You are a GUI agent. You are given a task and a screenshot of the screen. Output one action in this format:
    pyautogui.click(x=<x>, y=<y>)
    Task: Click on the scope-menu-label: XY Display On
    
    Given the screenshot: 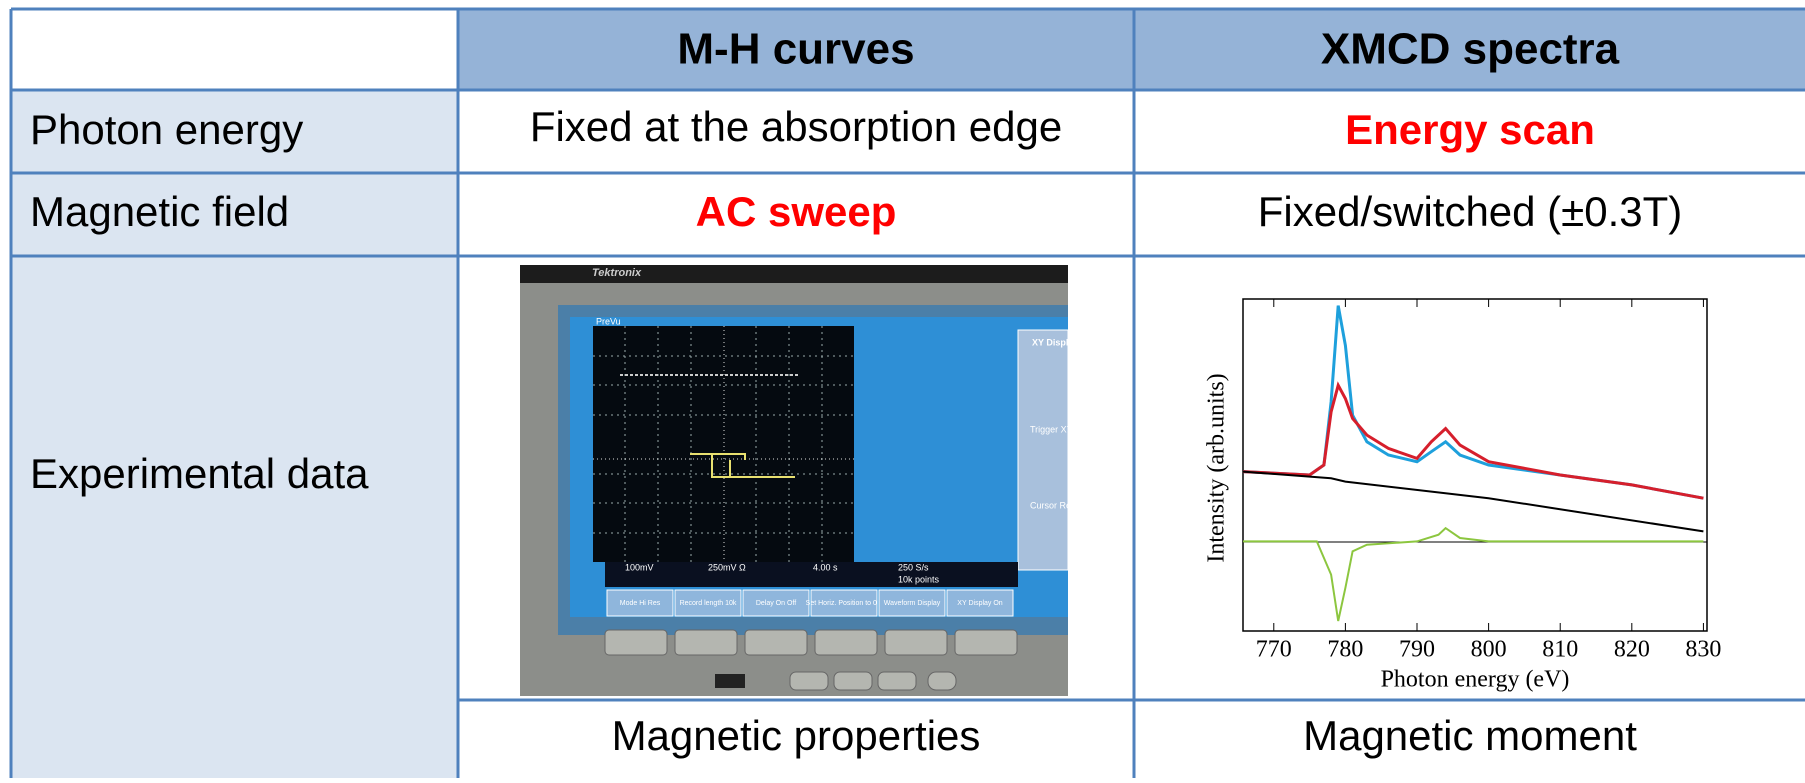 What is the action you would take?
    pyautogui.click(x=979, y=603)
    